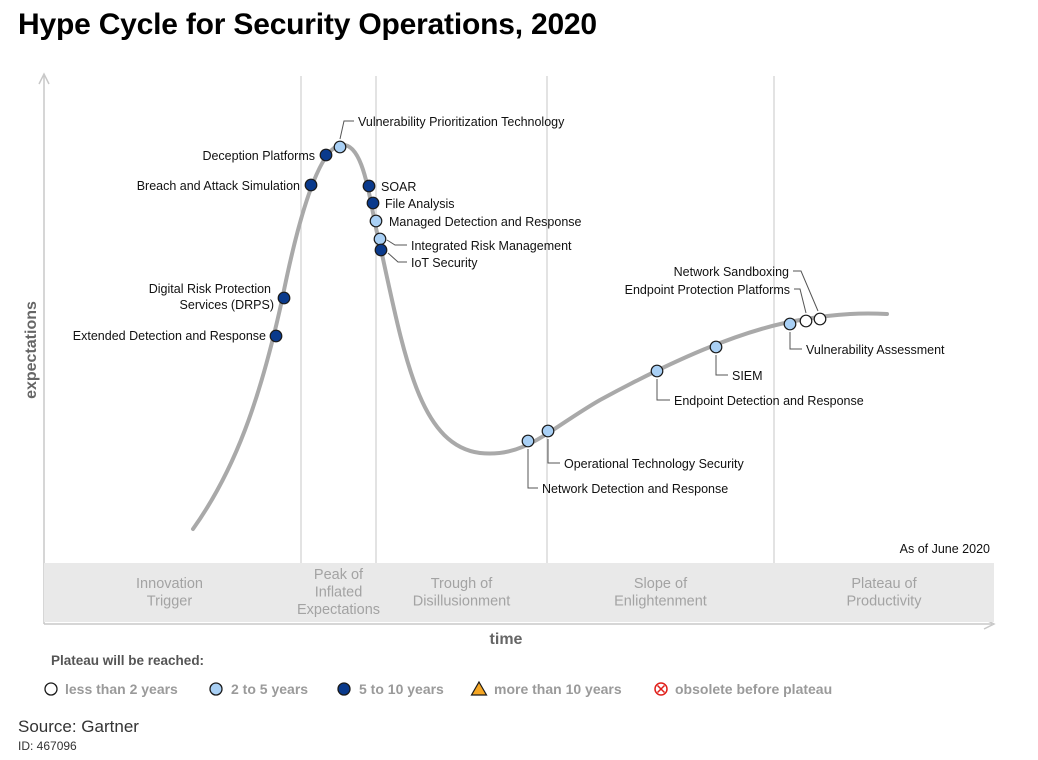 The image size is (1038, 760). I want to click on tech-label-endpoint-protection-platforms: Endpoint Protection Platforms, so click(707, 290).